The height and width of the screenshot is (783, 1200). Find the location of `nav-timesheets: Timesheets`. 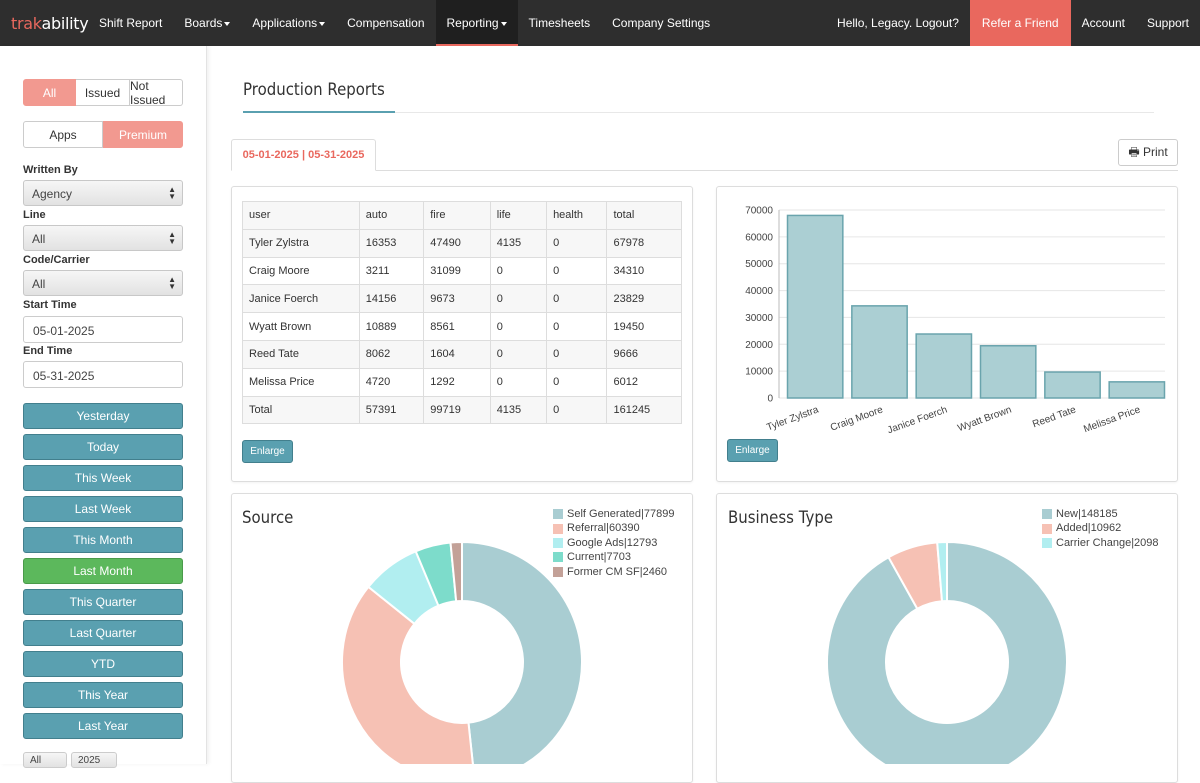

nav-timesheets: Timesheets is located at coordinates (560, 23).